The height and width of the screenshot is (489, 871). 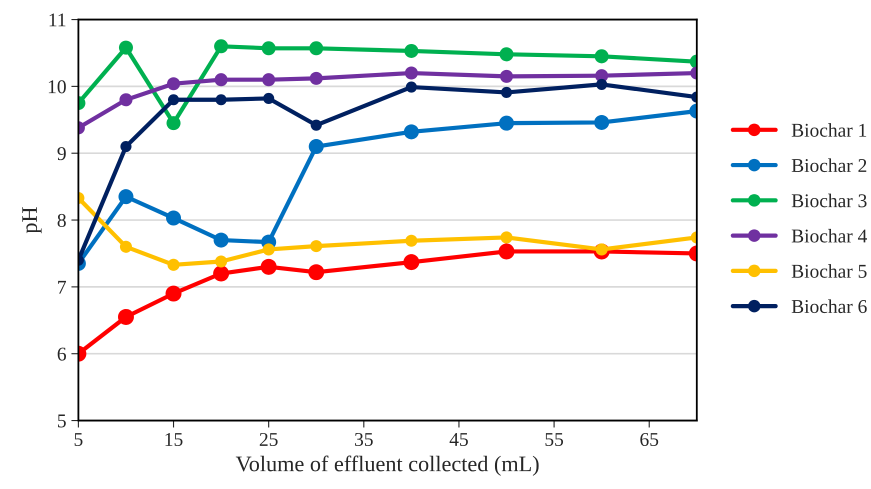 What do you see at coordinates (62, 421) in the screenshot?
I see `y-tick-label: 5` at bounding box center [62, 421].